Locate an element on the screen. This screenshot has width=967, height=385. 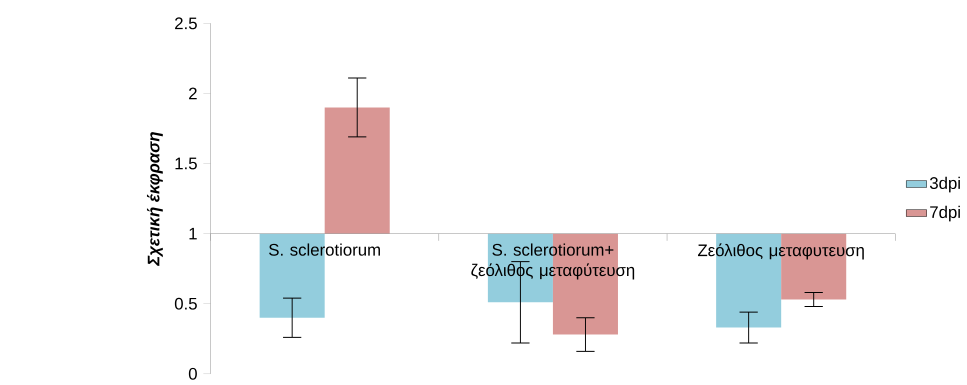
x-tick-label: S. sclerotiorum is located at coordinates (324, 249).